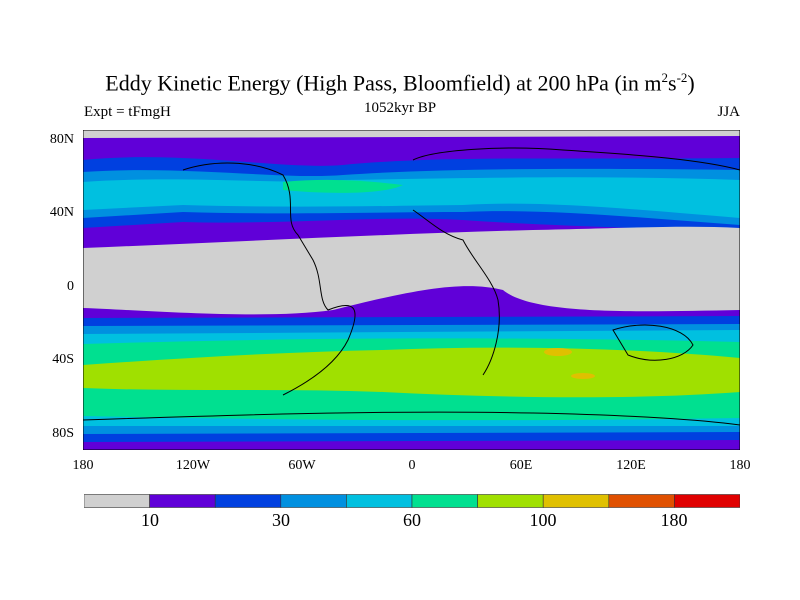 The width and height of the screenshot is (800, 600). What do you see at coordinates (412, 465) in the screenshot?
I see `lon-label: 0` at bounding box center [412, 465].